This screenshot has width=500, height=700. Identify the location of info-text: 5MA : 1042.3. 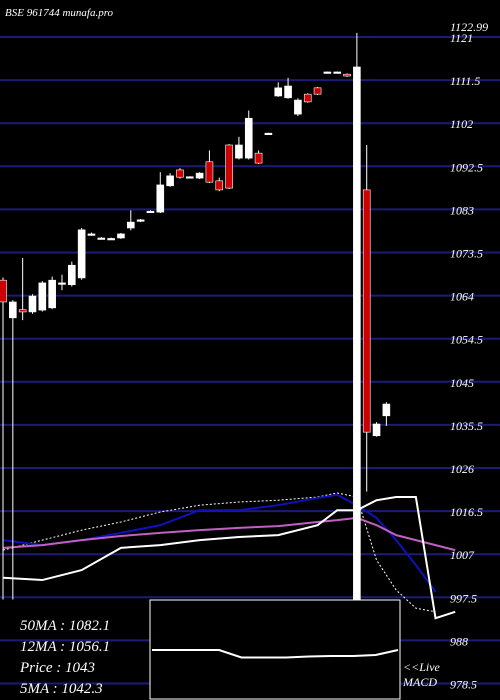
(61, 689).